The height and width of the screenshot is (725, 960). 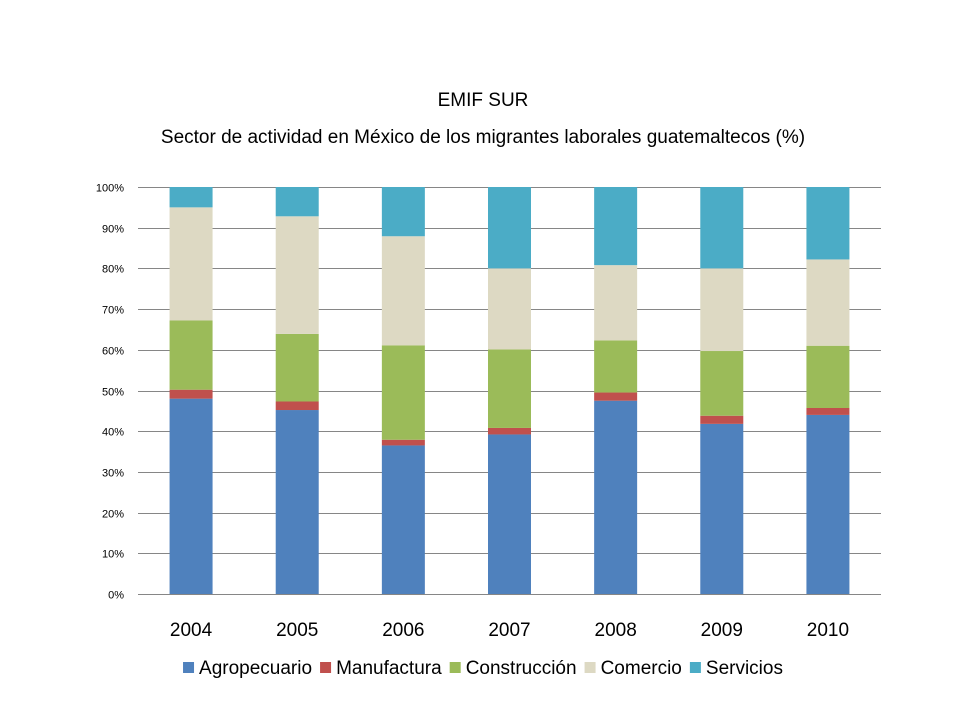 I want to click on bar-segment-construcci-n-2010, so click(x=828, y=377).